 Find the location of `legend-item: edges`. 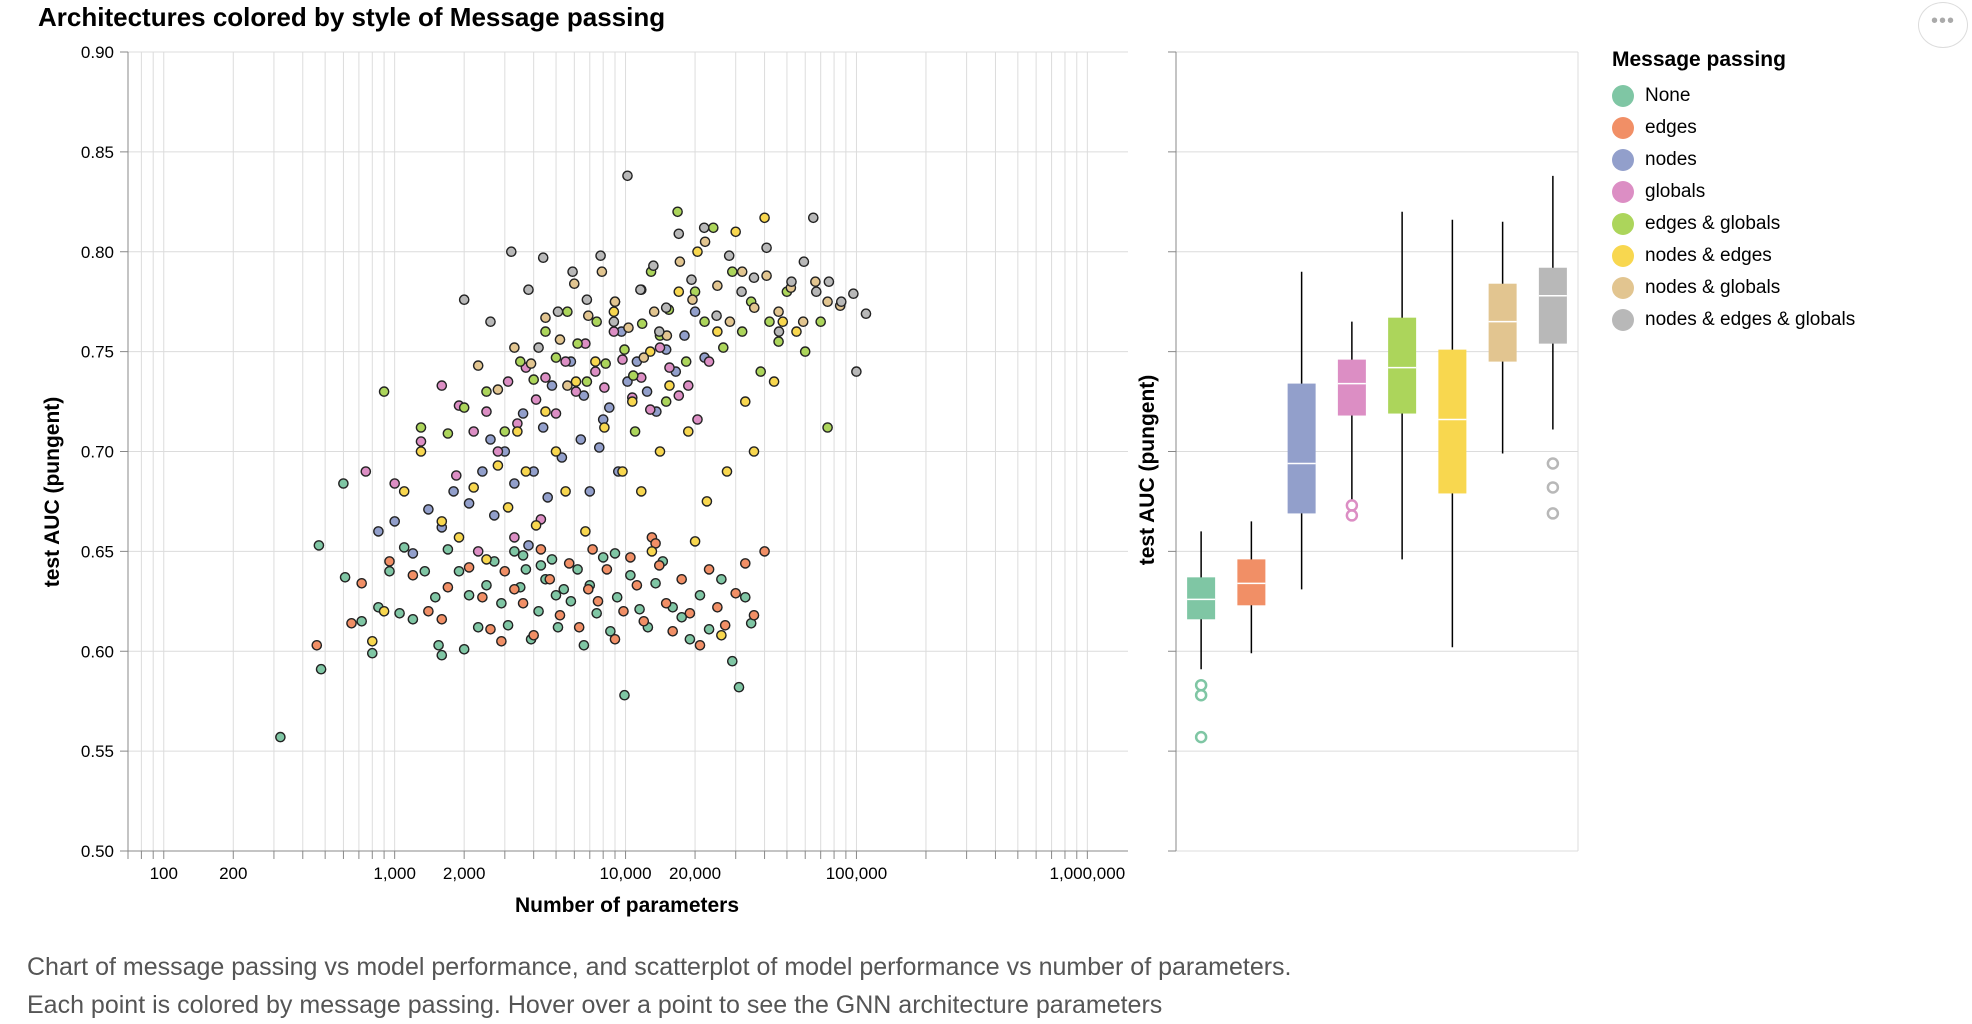

legend-item: edges is located at coordinates (1733, 128).